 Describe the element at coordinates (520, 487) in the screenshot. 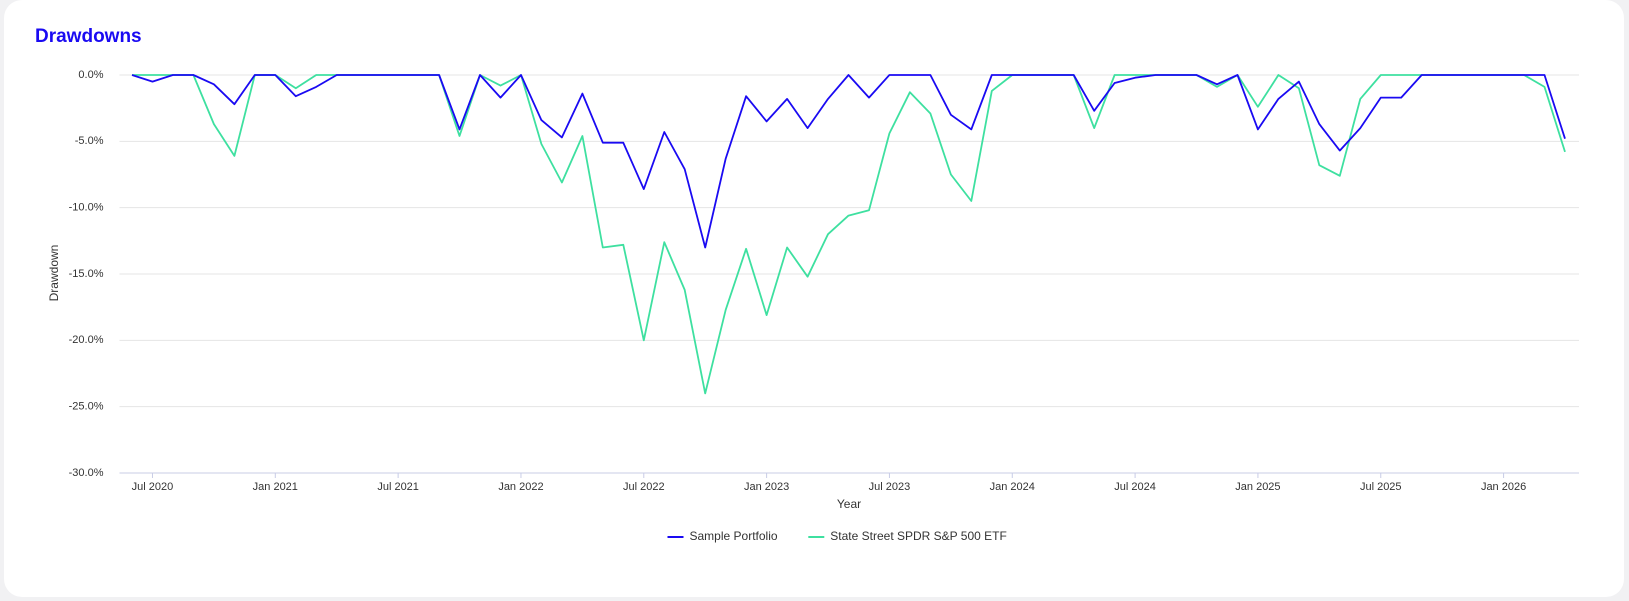

I see `x-tick-label: Jan 2022` at that location.